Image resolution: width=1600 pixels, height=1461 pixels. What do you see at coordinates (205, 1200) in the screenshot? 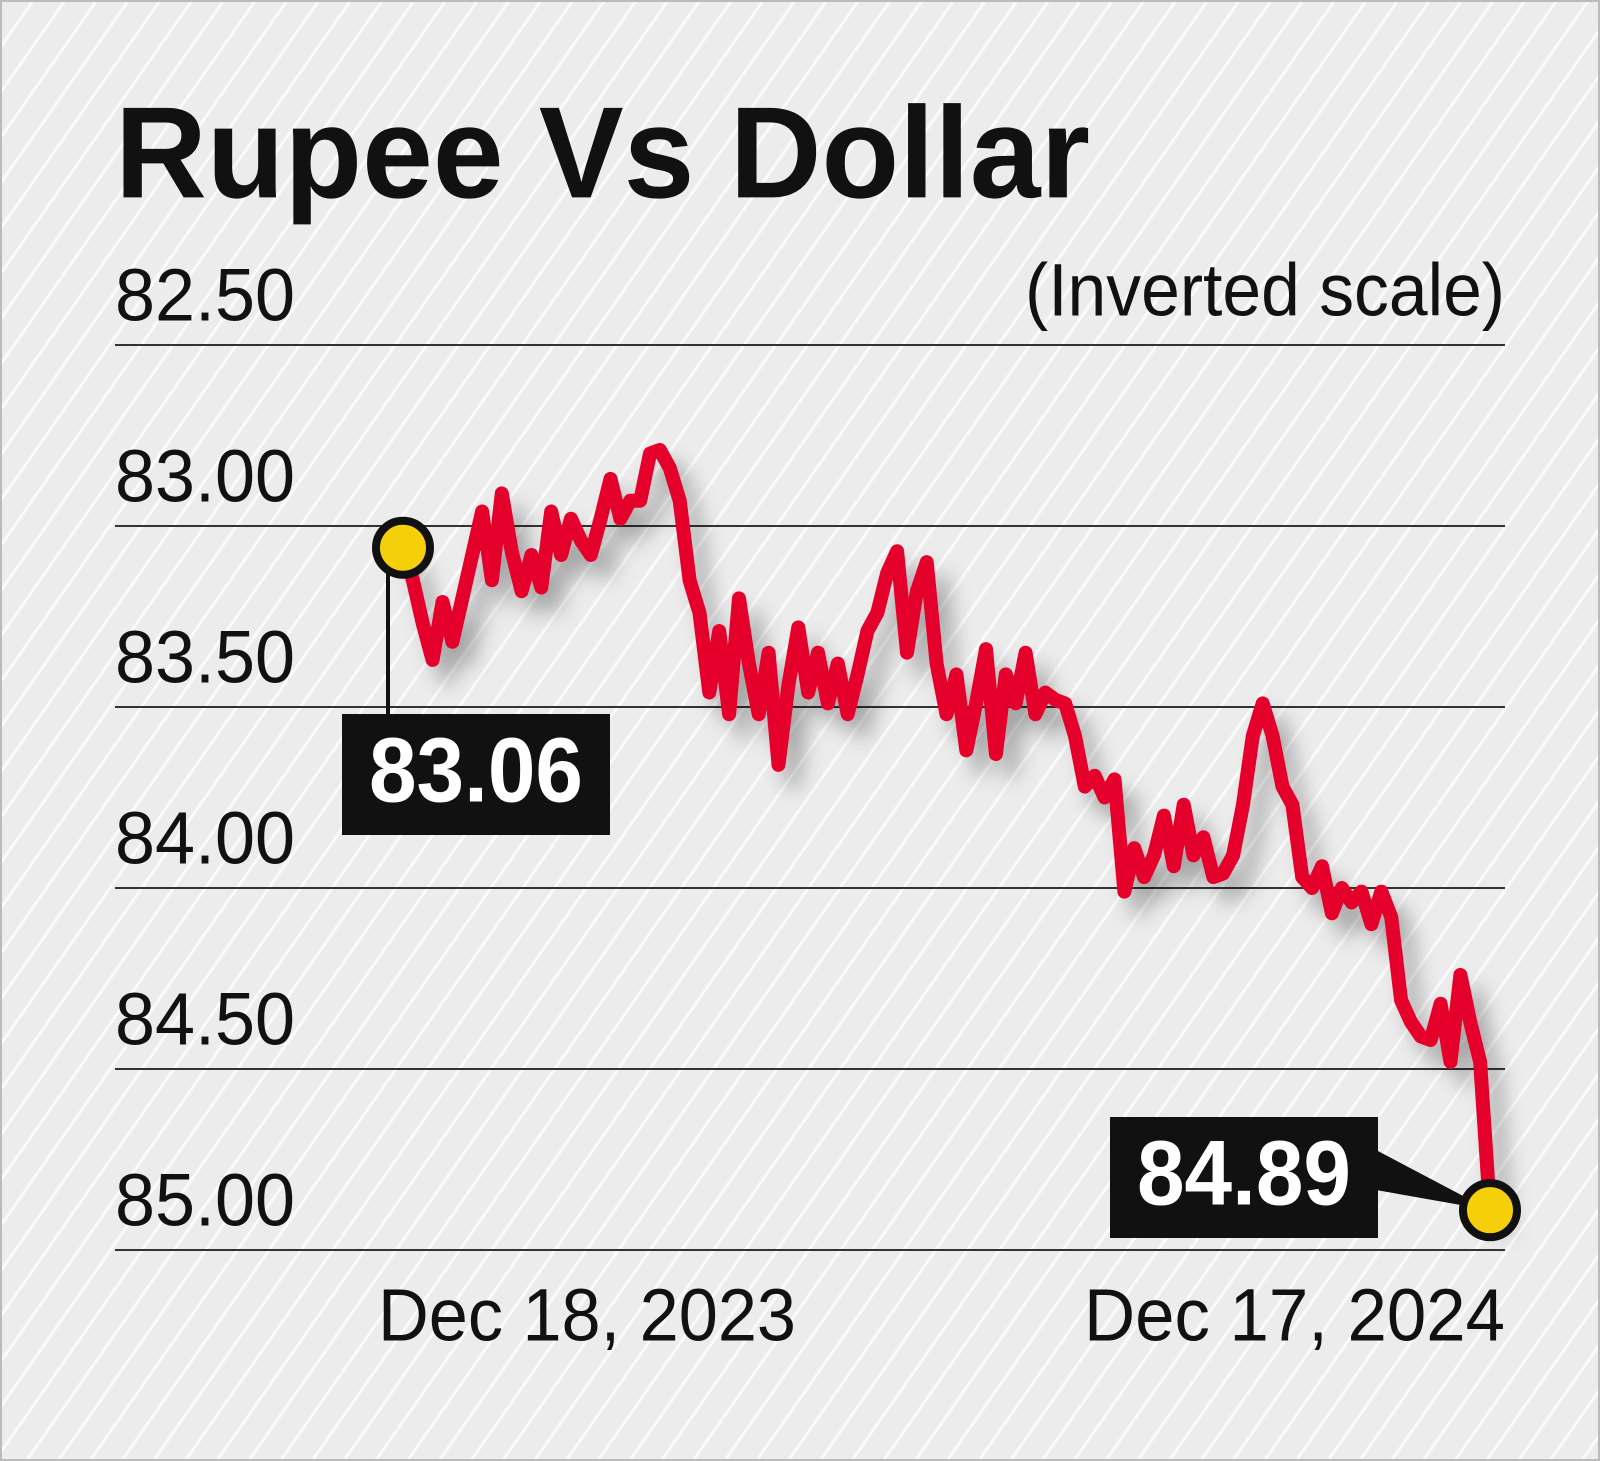
I see `y-tick-label: 85.00` at bounding box center [205, 1200].